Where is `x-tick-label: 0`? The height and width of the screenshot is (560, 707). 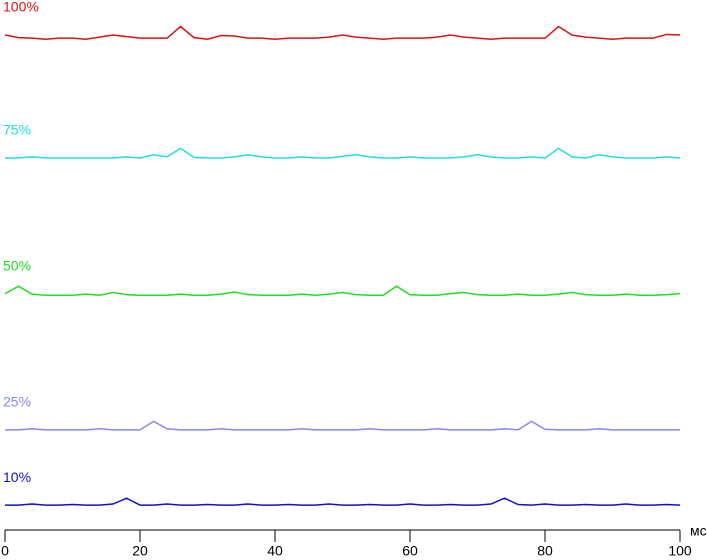
x-tick-label: 0 is located at coordinates (5, 551).